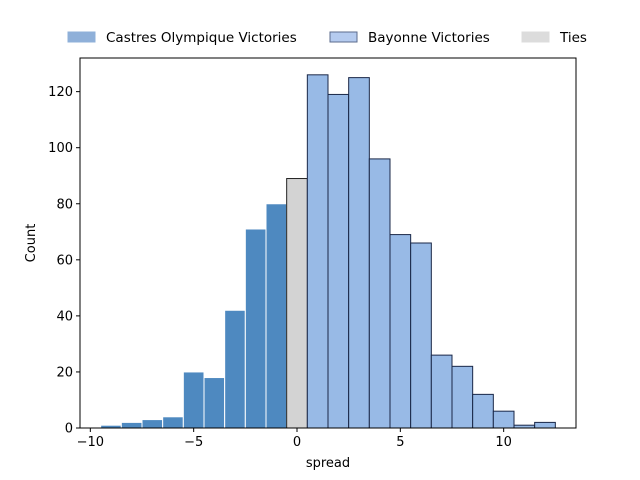  What do you see at coordinates (60, 92) in the screenshot?
I see `y-tick-label: 120` at bounding box center [60, 92].